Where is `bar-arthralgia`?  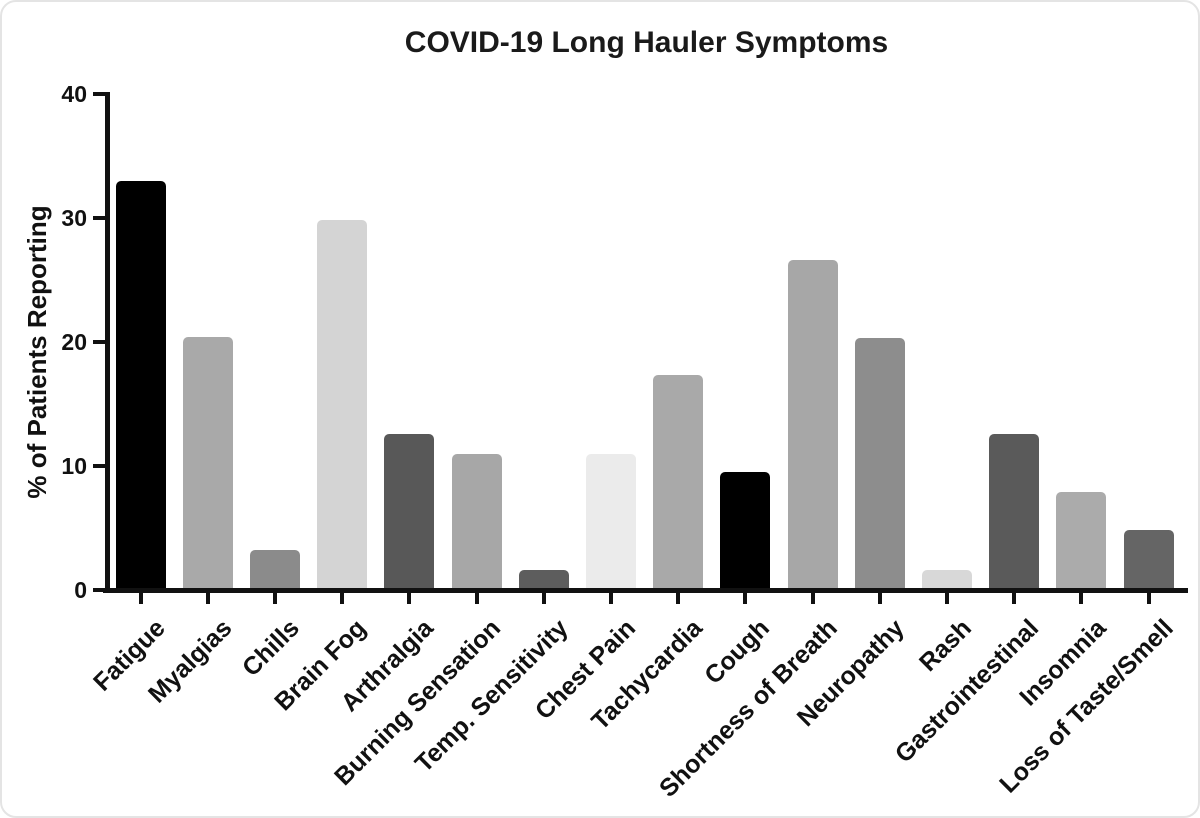
bar-arthralgia is located at coordinates (409, 512).